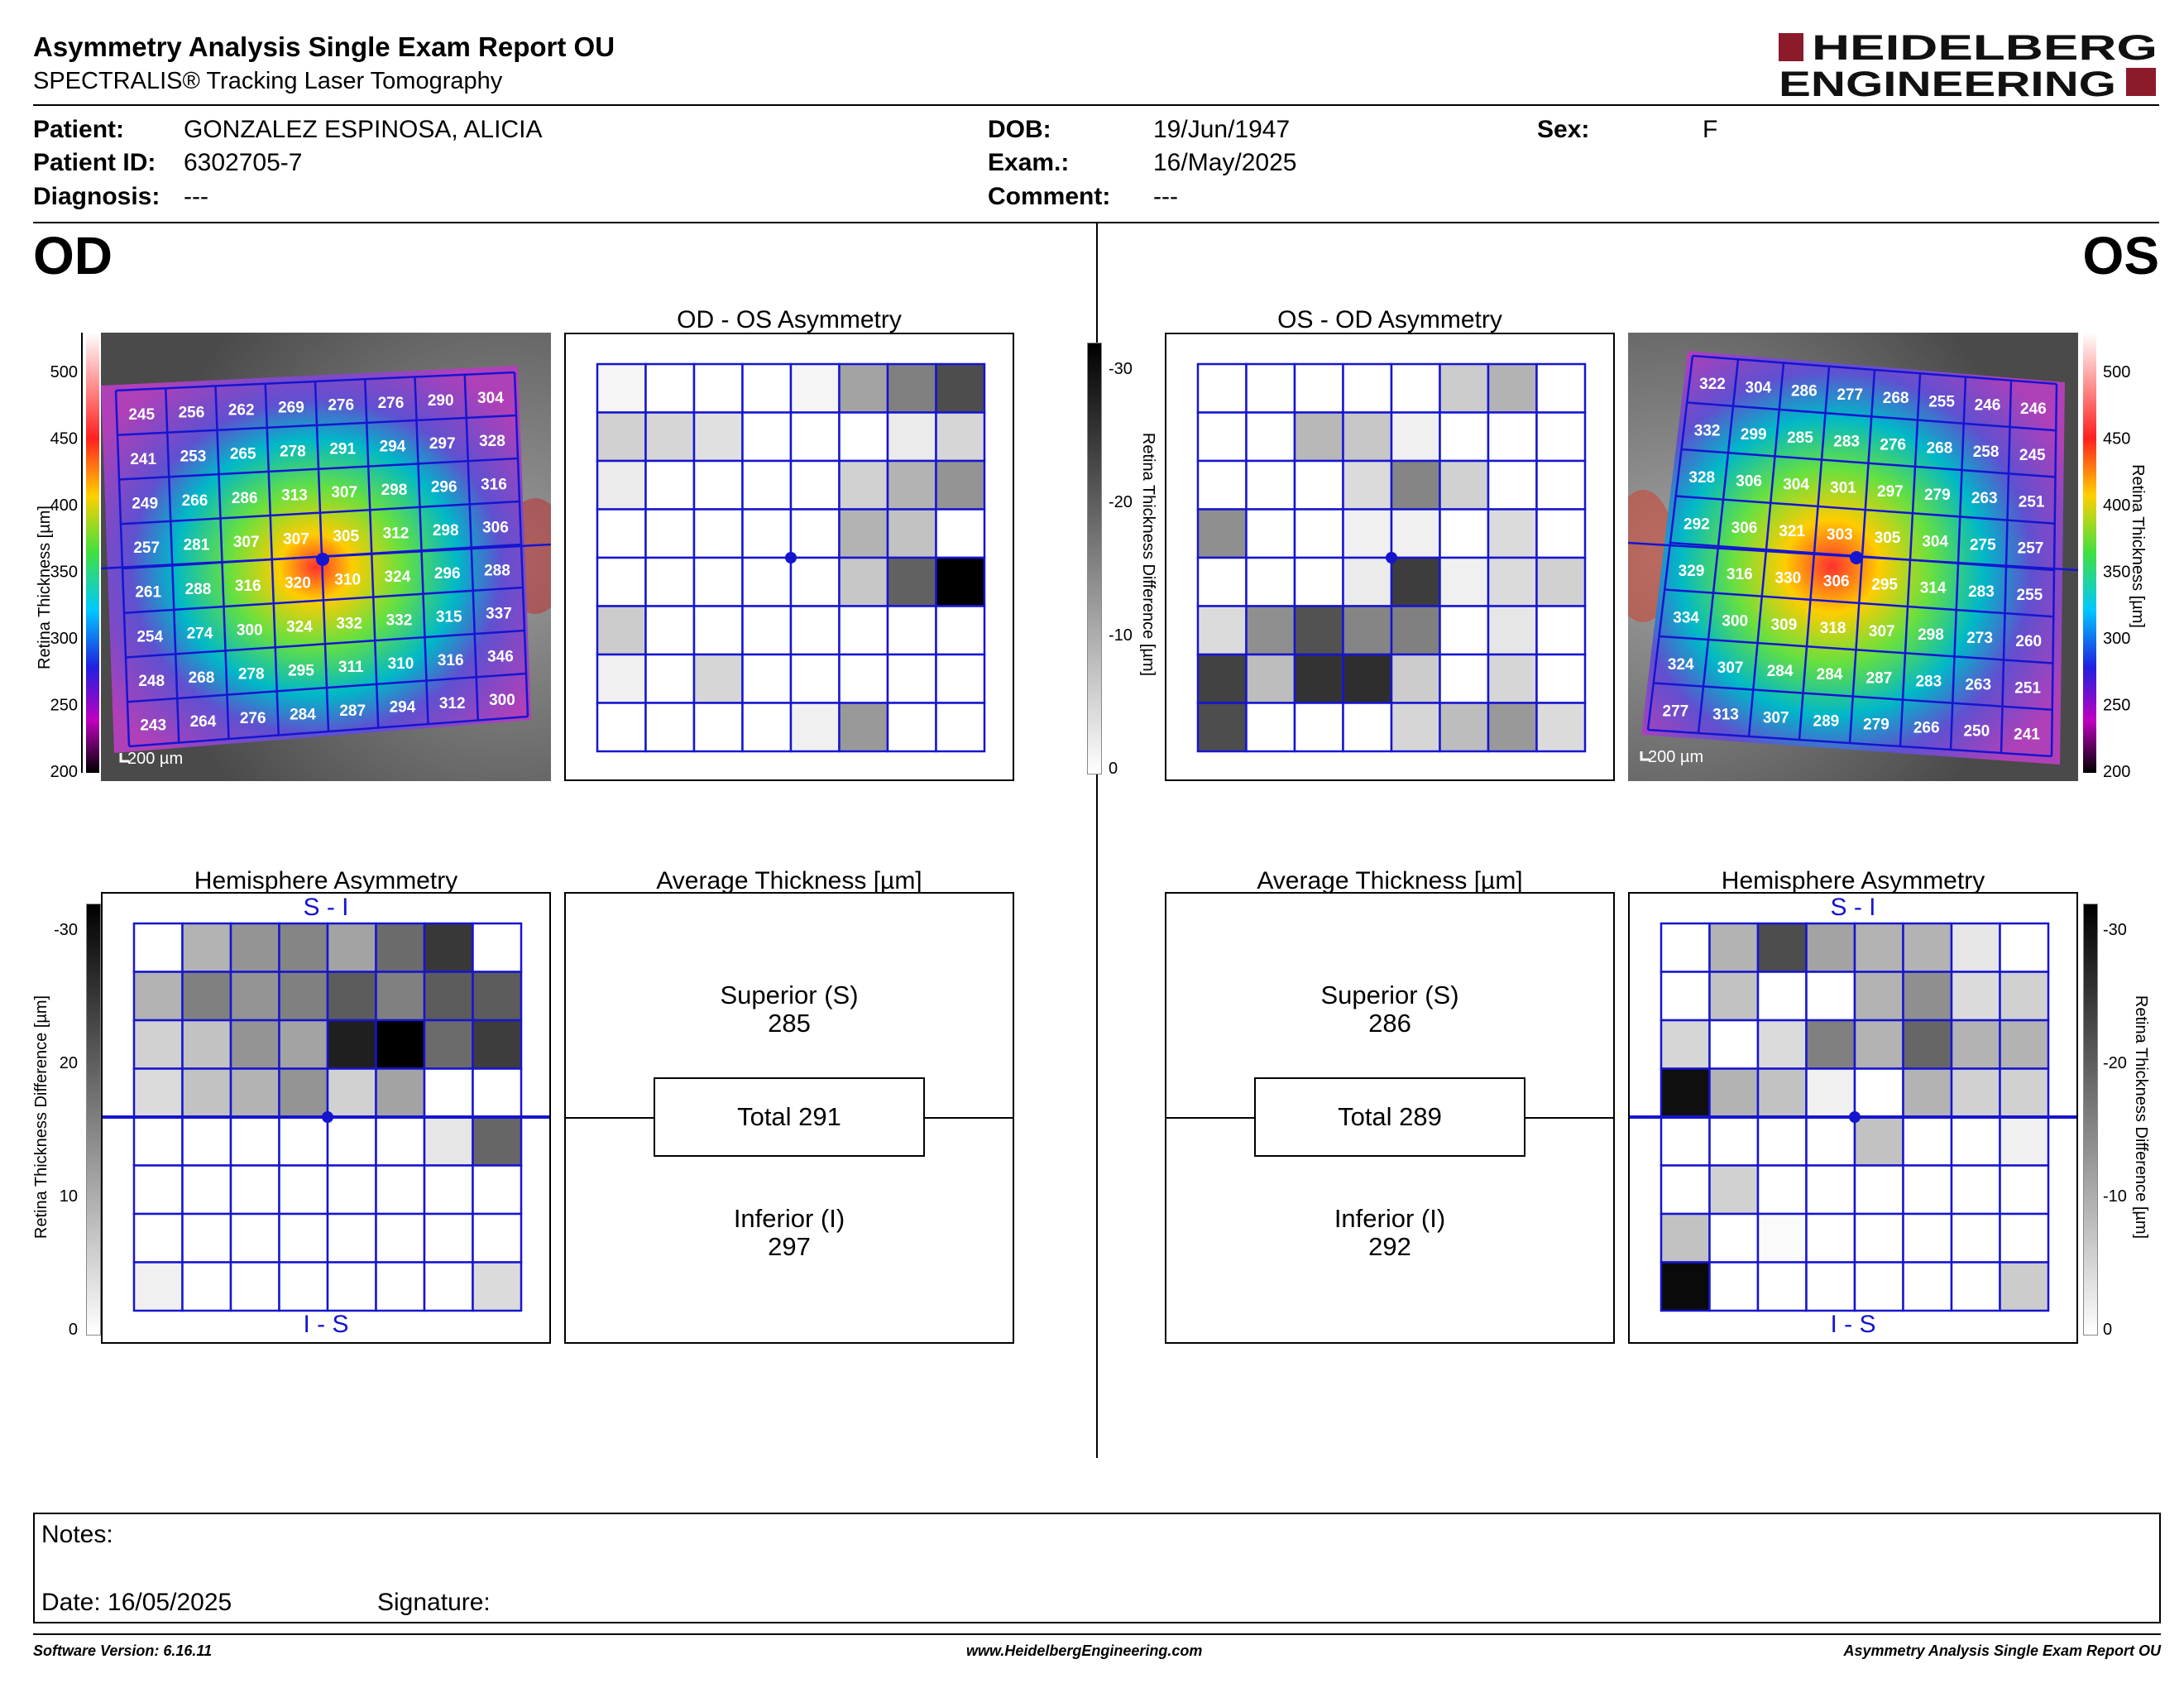 Image resolution: width=2184 pixels, height=1688 pixels. Describe the element at coordinates (1984, 498) in the screenshot. I see `os-thickness-value: 263` at that location.